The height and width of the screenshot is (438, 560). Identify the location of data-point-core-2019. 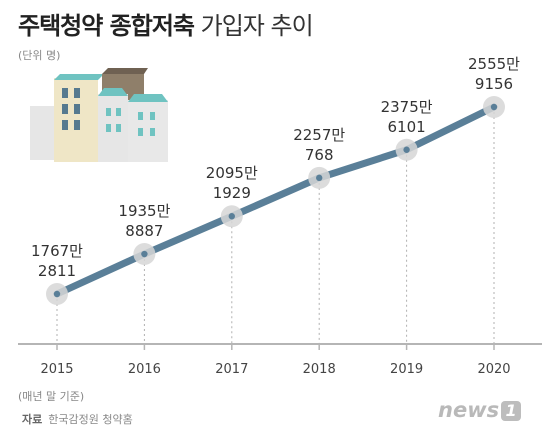
(406, 149).